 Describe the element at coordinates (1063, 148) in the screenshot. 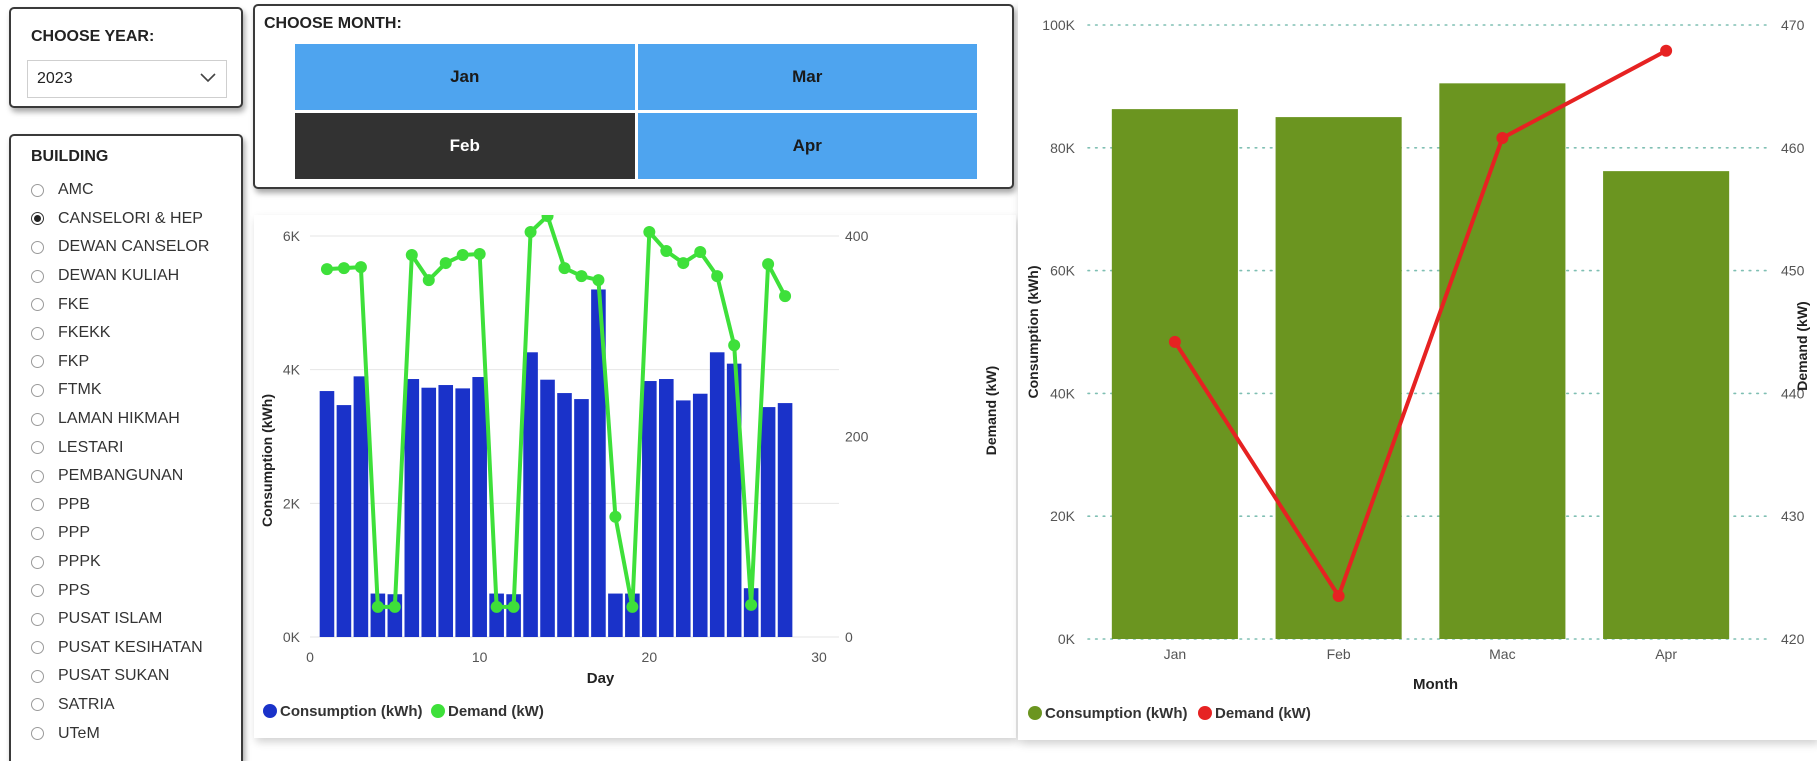

I see `y-tick-label: 80K` at that location.